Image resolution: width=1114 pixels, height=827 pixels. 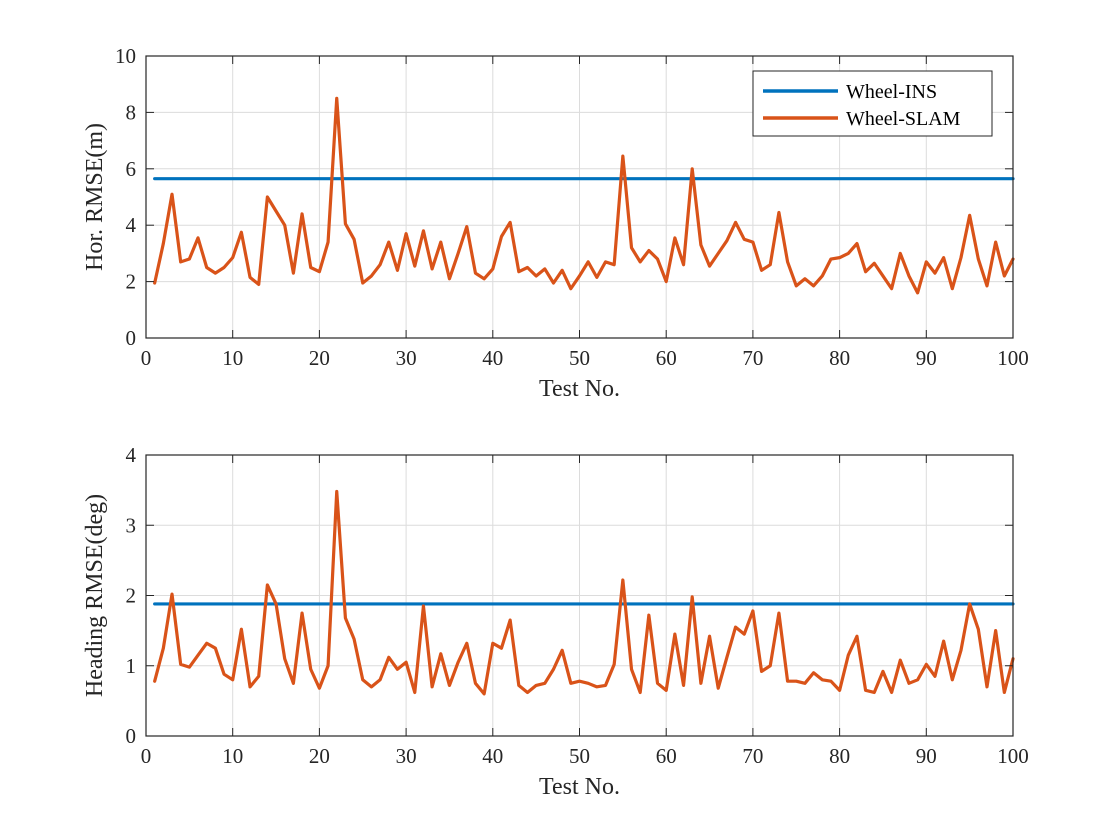 I want to click on y-tick-label: 10, so click(x=125, y=56).